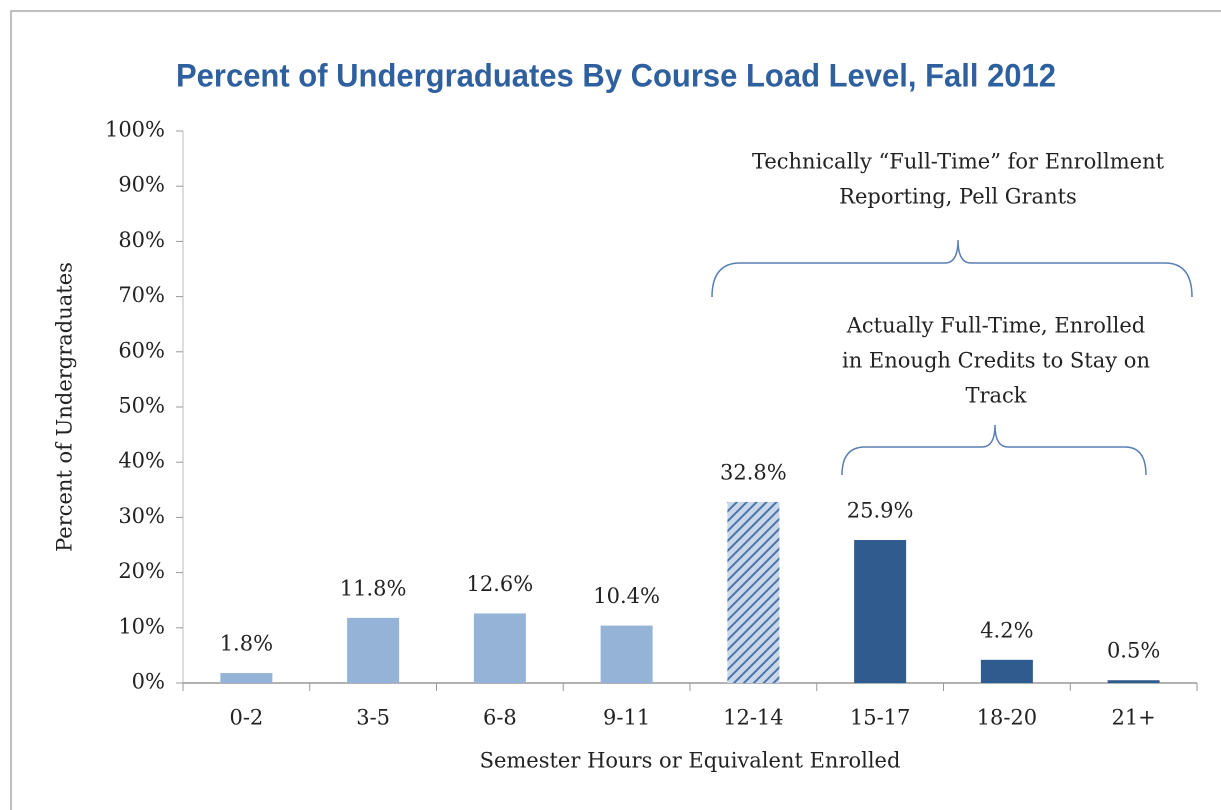 The height and width of the screenshot is (810, 1221). Describe the element at coordinates (246, 644) in the screenshot. I see `data-label: 1.8%` at that location.